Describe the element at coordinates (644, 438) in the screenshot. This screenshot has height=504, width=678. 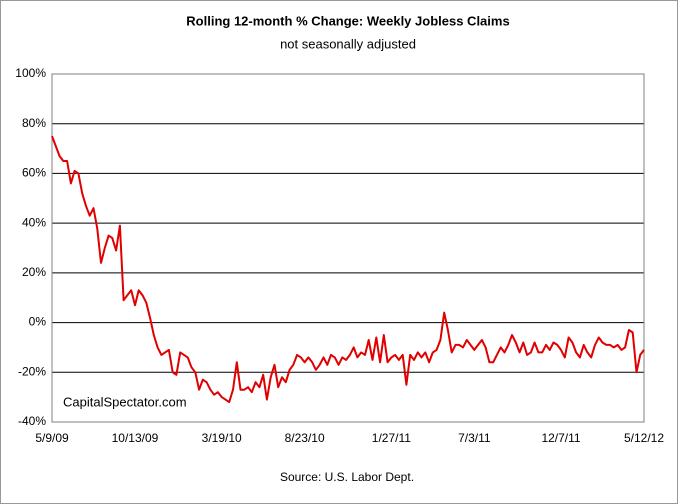
I see `x-tick-label: 5/12/12` at that location.